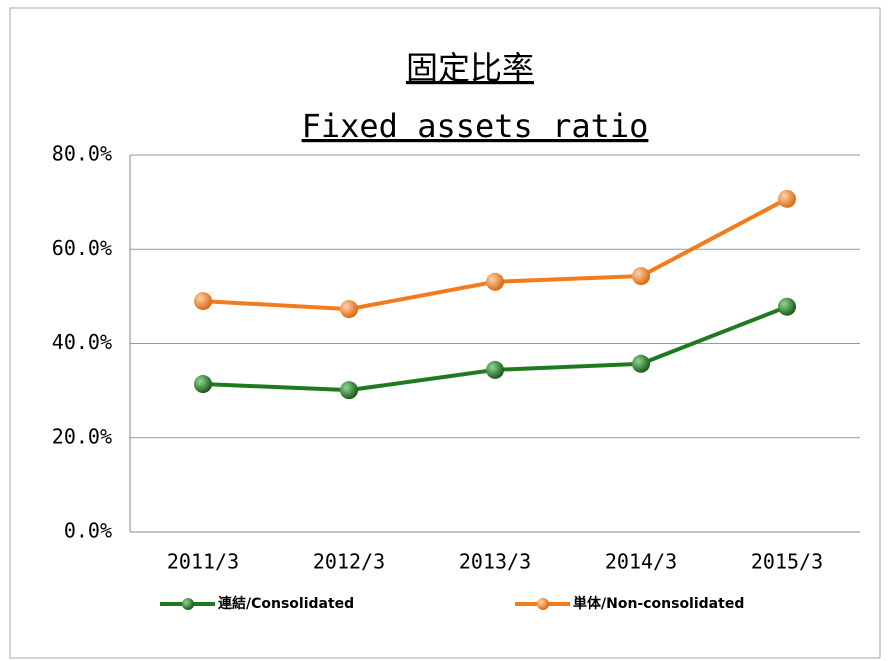 The image size is (892, 661). Describe the element at coordinates (82, 248) in the screenshot. I see `y-tick-label: 60.0%` at that location.